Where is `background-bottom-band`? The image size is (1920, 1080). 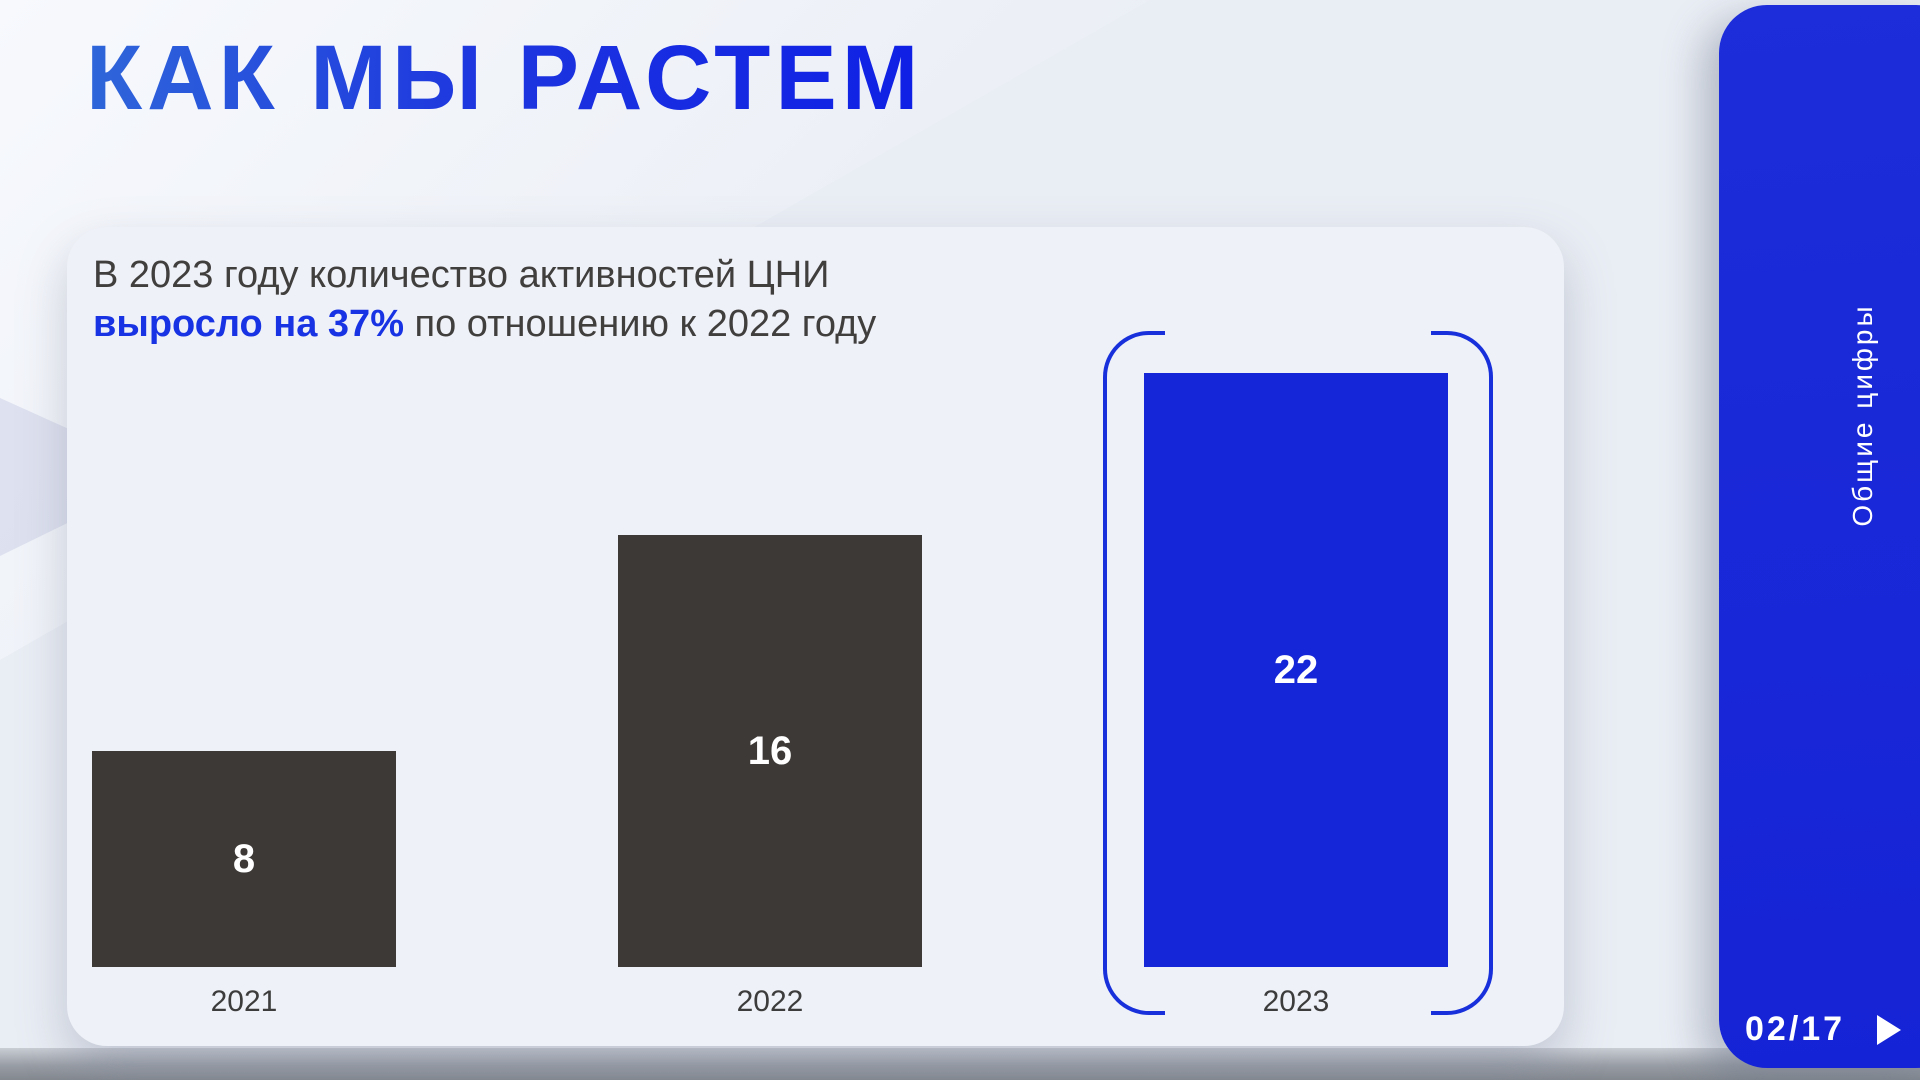 background-bottom-band is located at coordinates (960, 1064).